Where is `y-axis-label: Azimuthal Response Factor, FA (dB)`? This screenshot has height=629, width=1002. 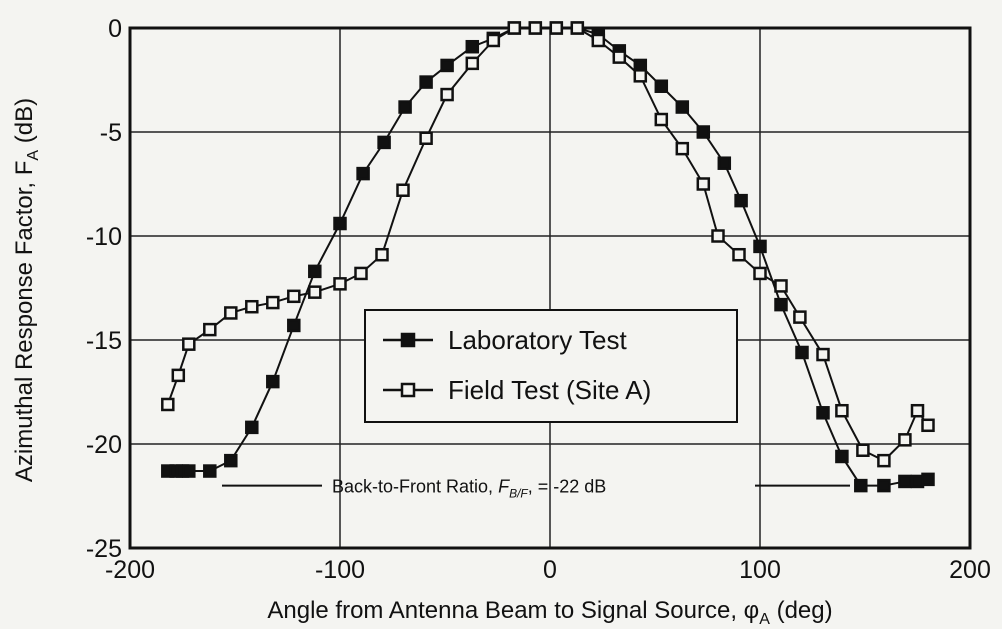
y-axis-label: Azimuthal Response Factor, FA (dB) is located at coordinates (26, 290).